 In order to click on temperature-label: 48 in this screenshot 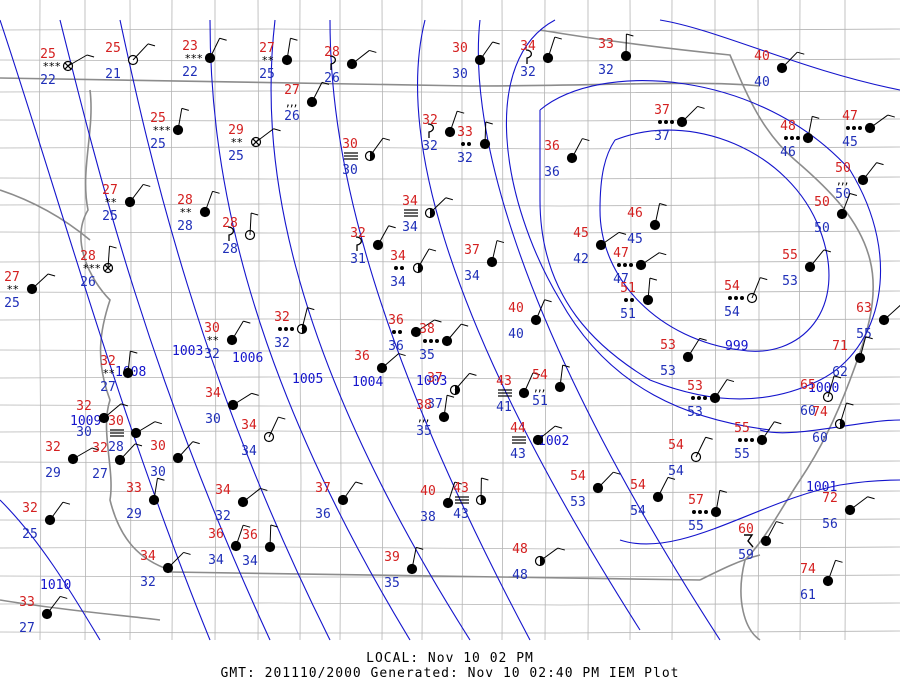, I will do `click(788, 126)`.